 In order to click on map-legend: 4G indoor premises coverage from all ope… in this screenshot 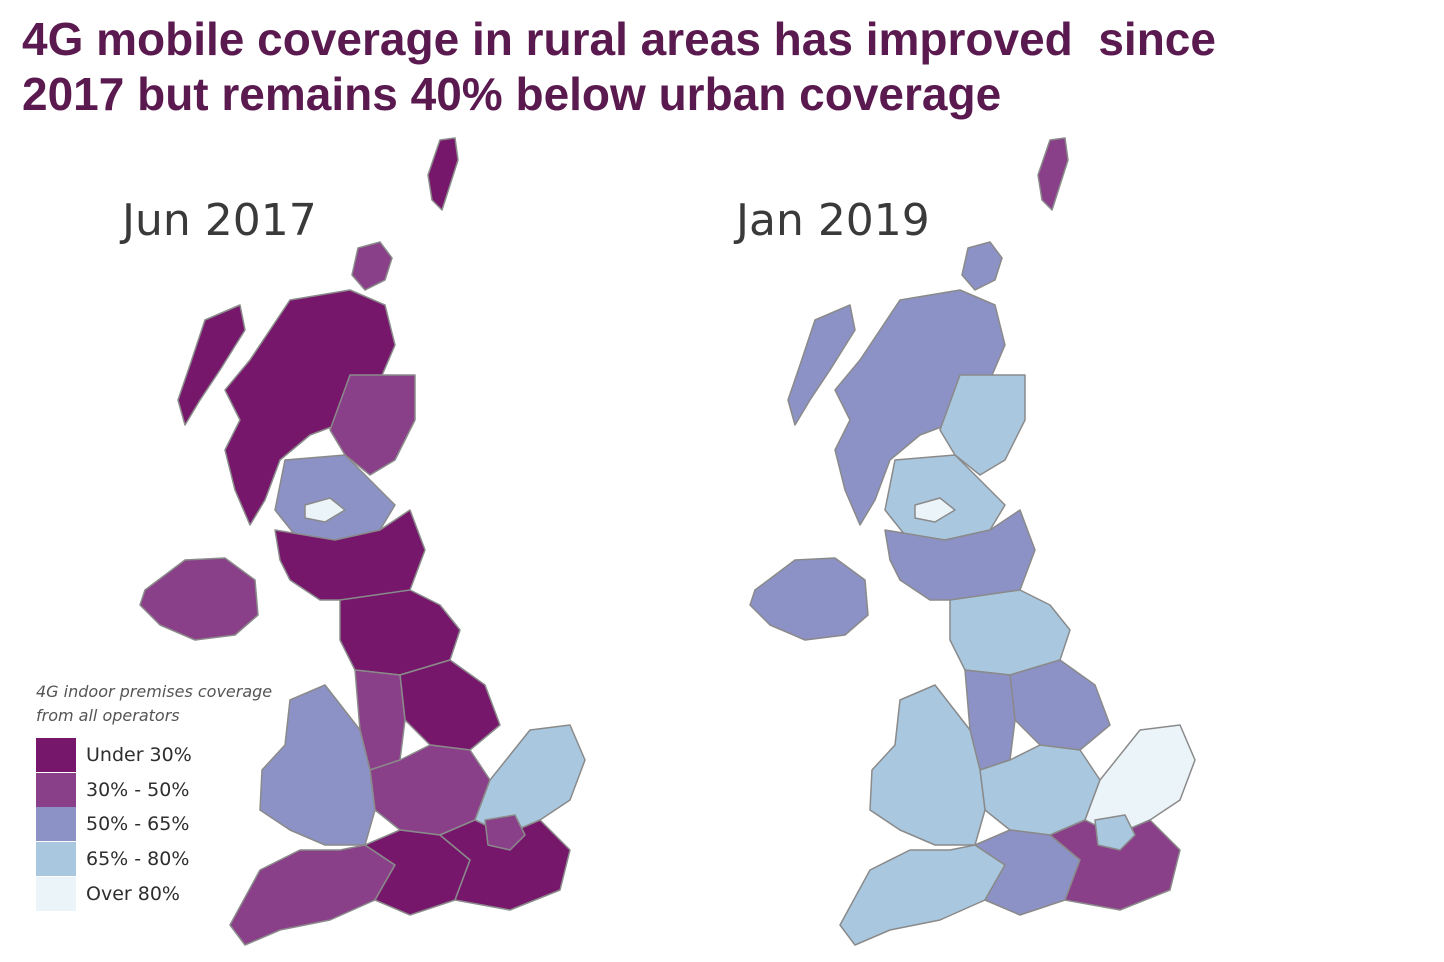, I will do `click(176, 795)`.